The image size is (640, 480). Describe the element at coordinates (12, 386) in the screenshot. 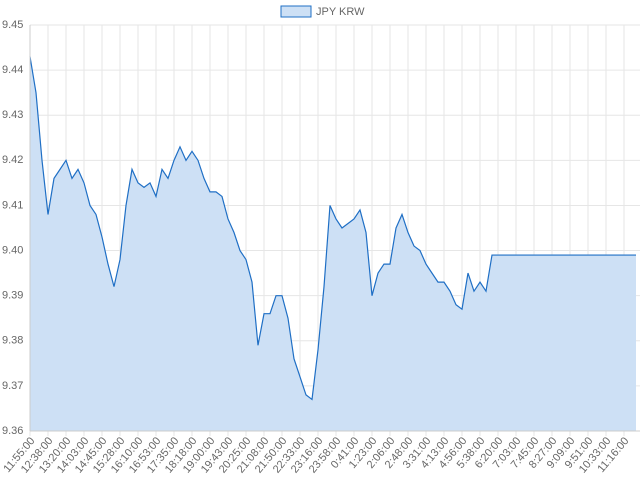

I see `y-tick-label: 9.37` at that location.